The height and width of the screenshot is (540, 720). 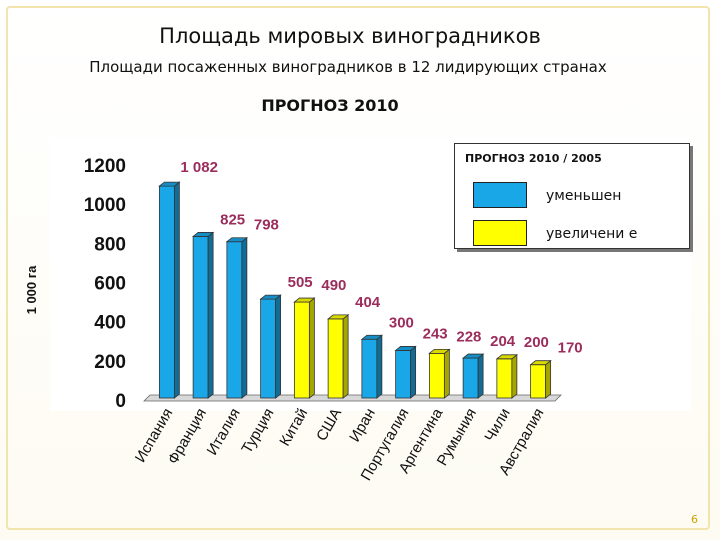 I want to click on data-label: 404, so click(x=368, y=302).